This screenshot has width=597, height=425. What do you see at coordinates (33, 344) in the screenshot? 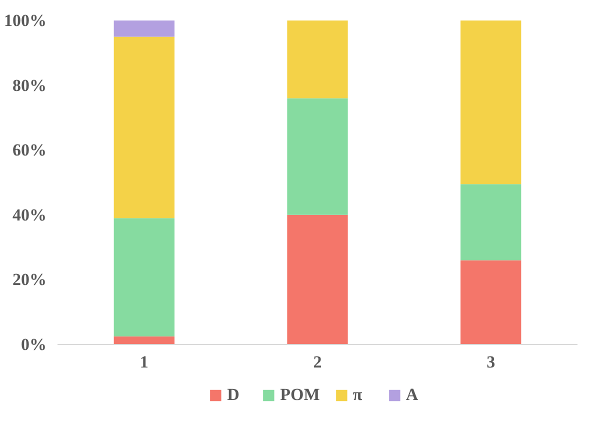
I see `y-tick-label: 0%` at bounding box center [33, 344].